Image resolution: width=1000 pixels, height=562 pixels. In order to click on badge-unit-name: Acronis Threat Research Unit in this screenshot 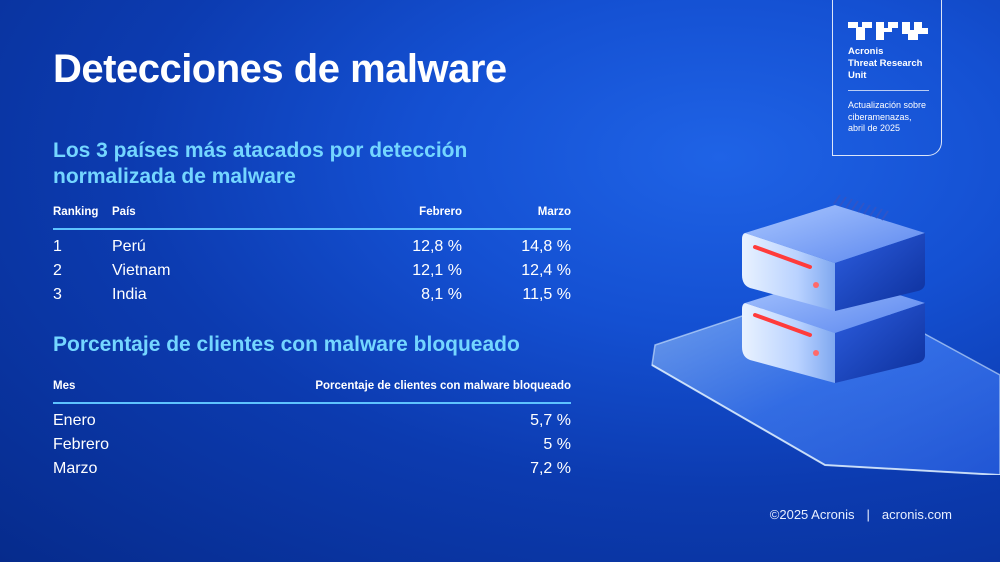, I will do `click(885, 64)`.